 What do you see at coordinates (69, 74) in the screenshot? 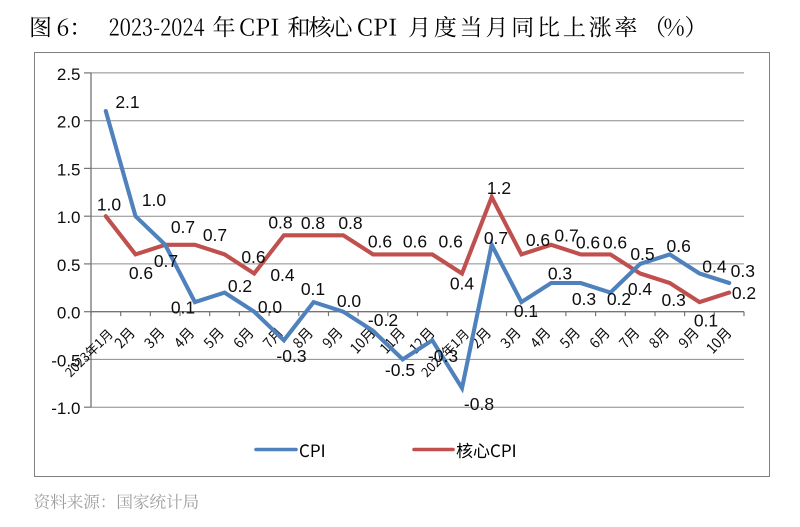
I see `svg-text: 2.5` at bounding box center [69, 74].